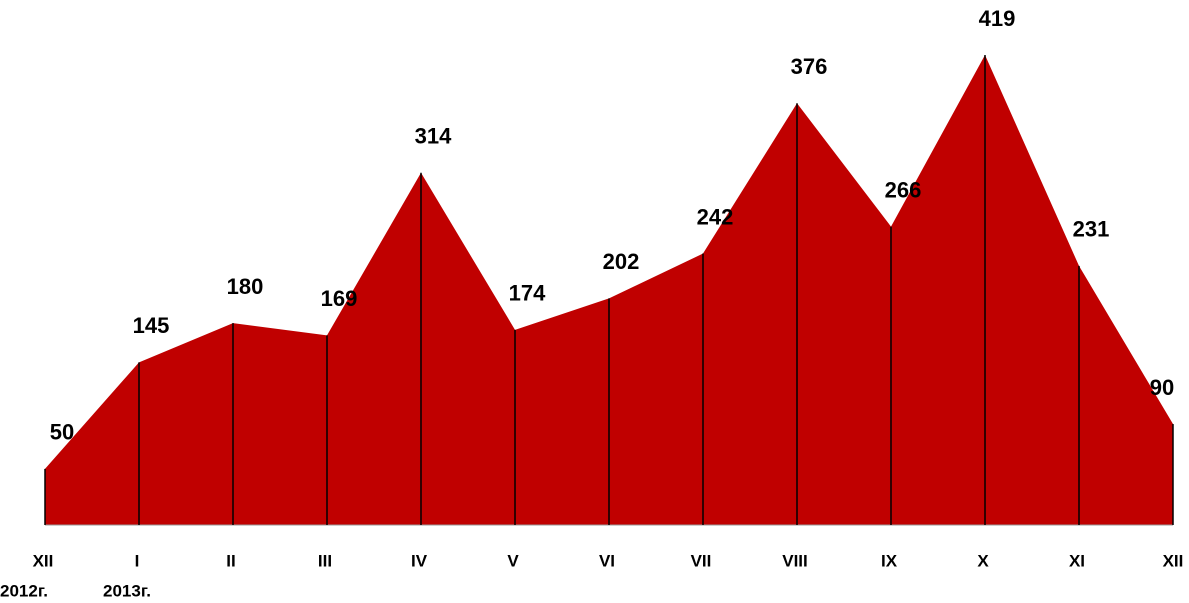  Describe the element at coordinates (1077, 560) in the screenshot. I see `x-tick-label: XI` at that location.